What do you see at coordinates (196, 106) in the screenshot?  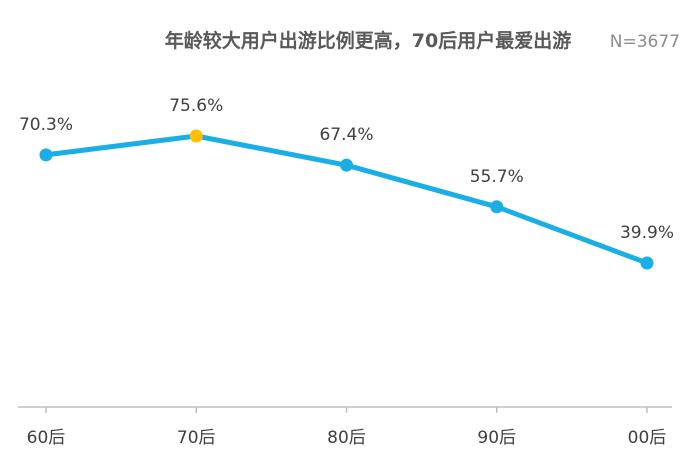 I see `data-label: 75.6%` at bounding box center [196, 106].